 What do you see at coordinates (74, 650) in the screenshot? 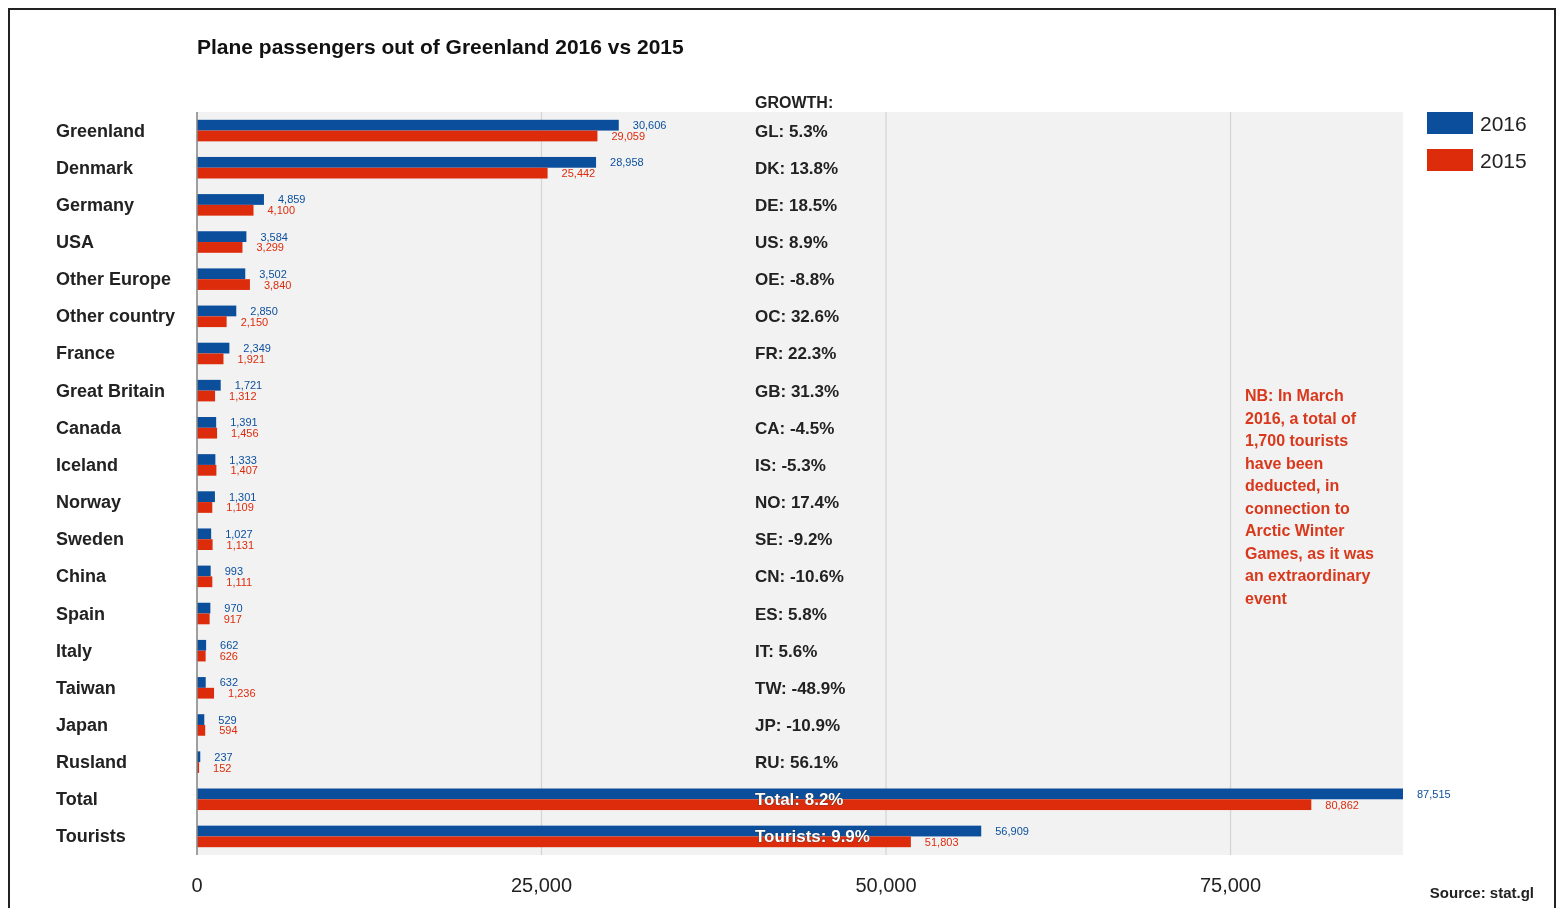
I see `y-tick-label: Italy` at bounding box center [74, 650].